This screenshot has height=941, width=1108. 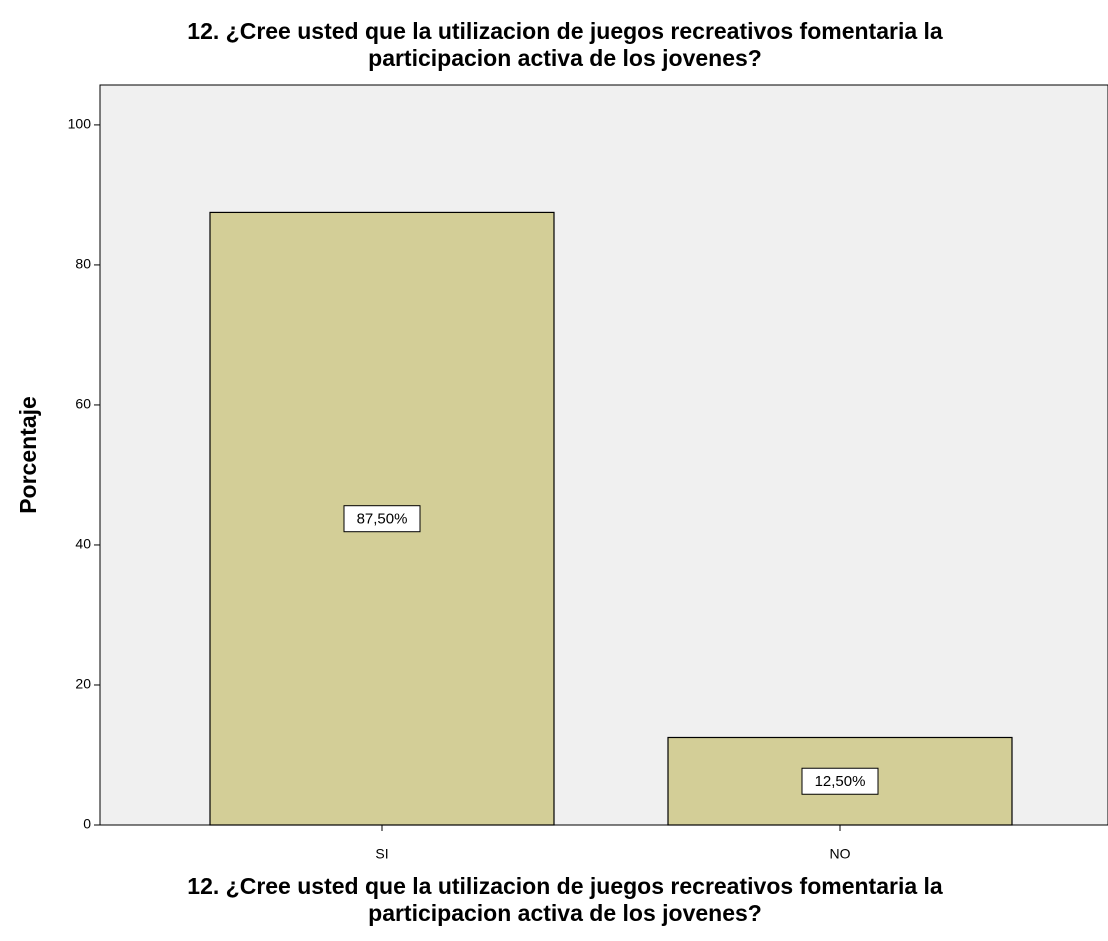 I want to click on y-tick-label: 40, so click(x=83, y=544).